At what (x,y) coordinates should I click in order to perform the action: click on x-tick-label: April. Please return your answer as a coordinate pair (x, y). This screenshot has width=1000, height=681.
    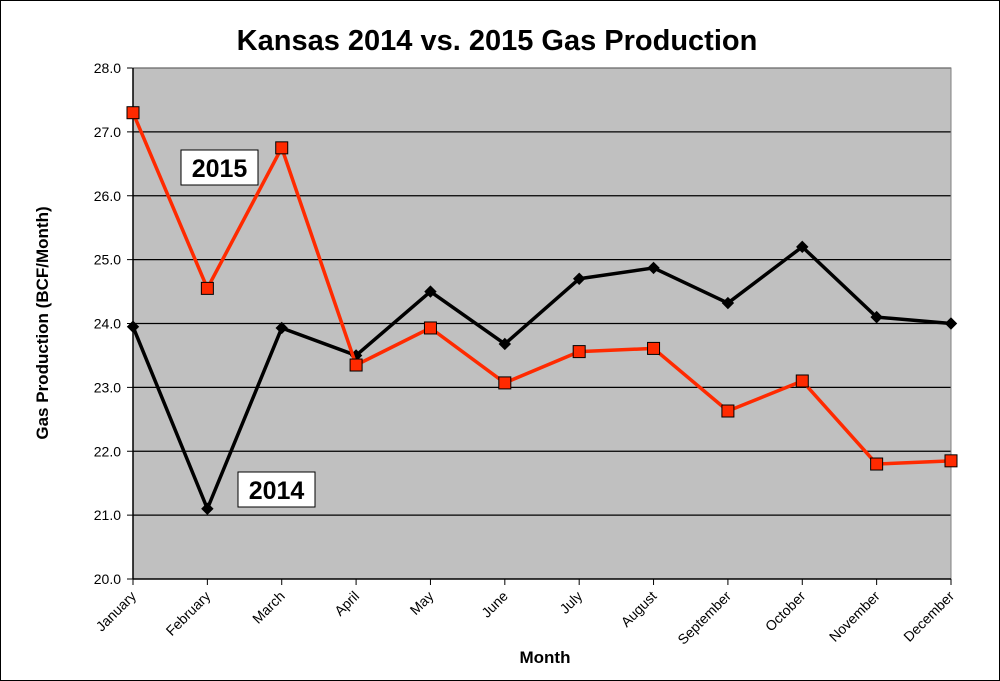
    Looking at the image, I should click on (346, 603).